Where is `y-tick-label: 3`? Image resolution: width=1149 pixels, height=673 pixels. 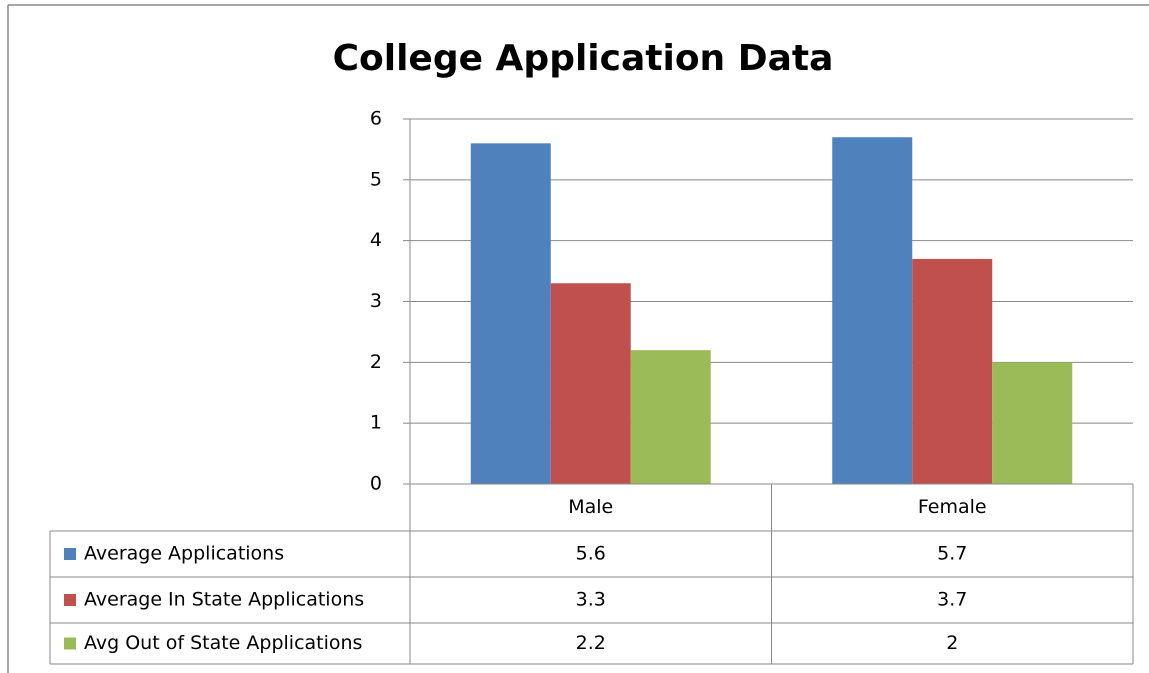
y-tick-label: 3 is located at coordinates (376, 301).